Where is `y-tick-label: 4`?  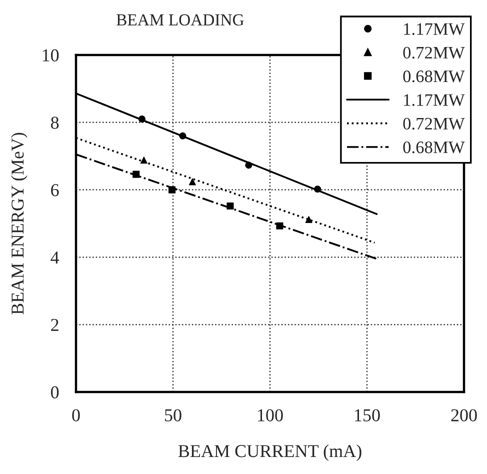 y-tick-label: 4 is located at coordinates (55, 258).